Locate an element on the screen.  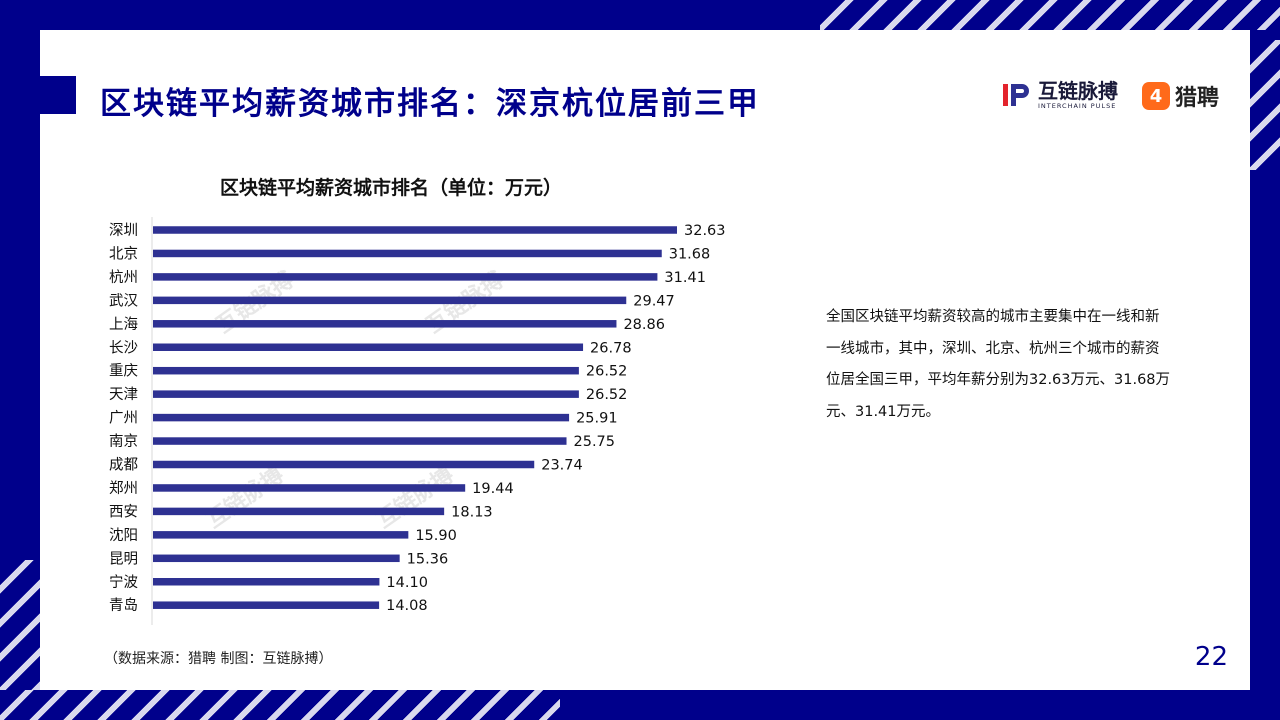
category-label: 西安 is located at coordinates (123, 511).